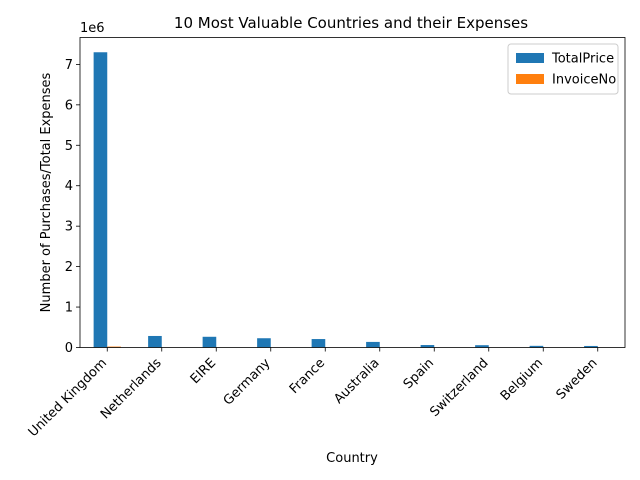 The width and height of the screenshot is (640, 480). Describe the element at coordinates (582, 59) in the screenshot. I see `legend-label-totalprice: TotalPrice` at that location.